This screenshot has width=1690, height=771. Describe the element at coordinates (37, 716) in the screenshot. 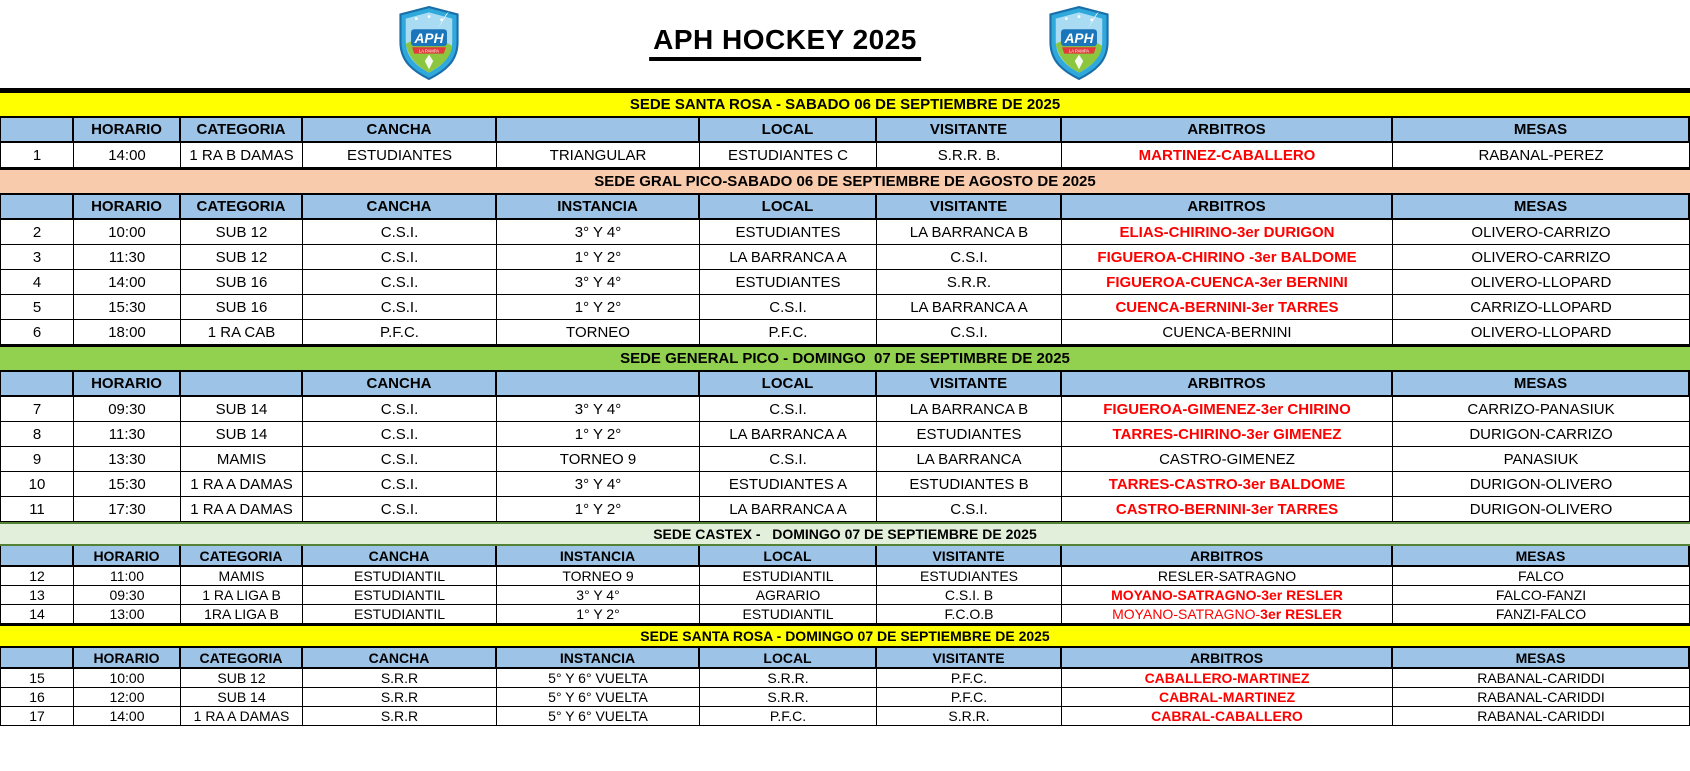

I see `cell-num: 17` at that location.